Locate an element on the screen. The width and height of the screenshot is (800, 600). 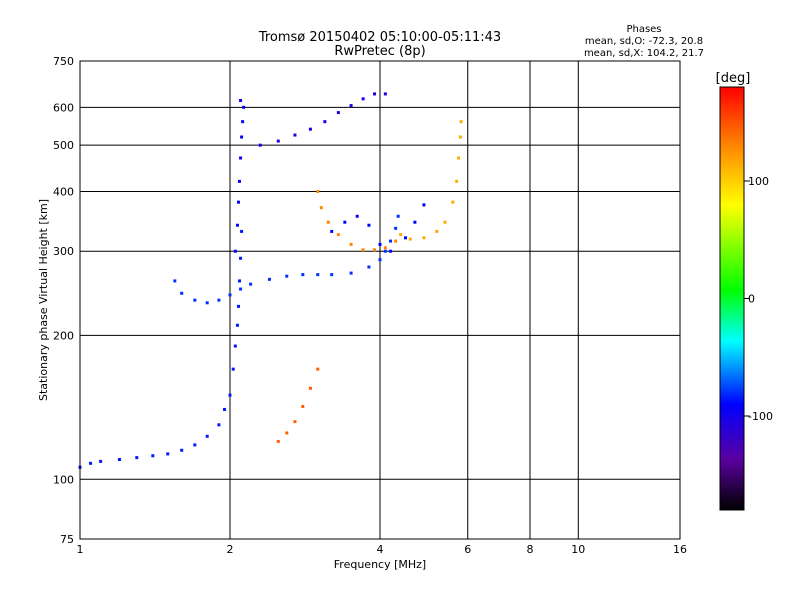
colorbar-tick-label: -100 is located at coordinates (760, 416).